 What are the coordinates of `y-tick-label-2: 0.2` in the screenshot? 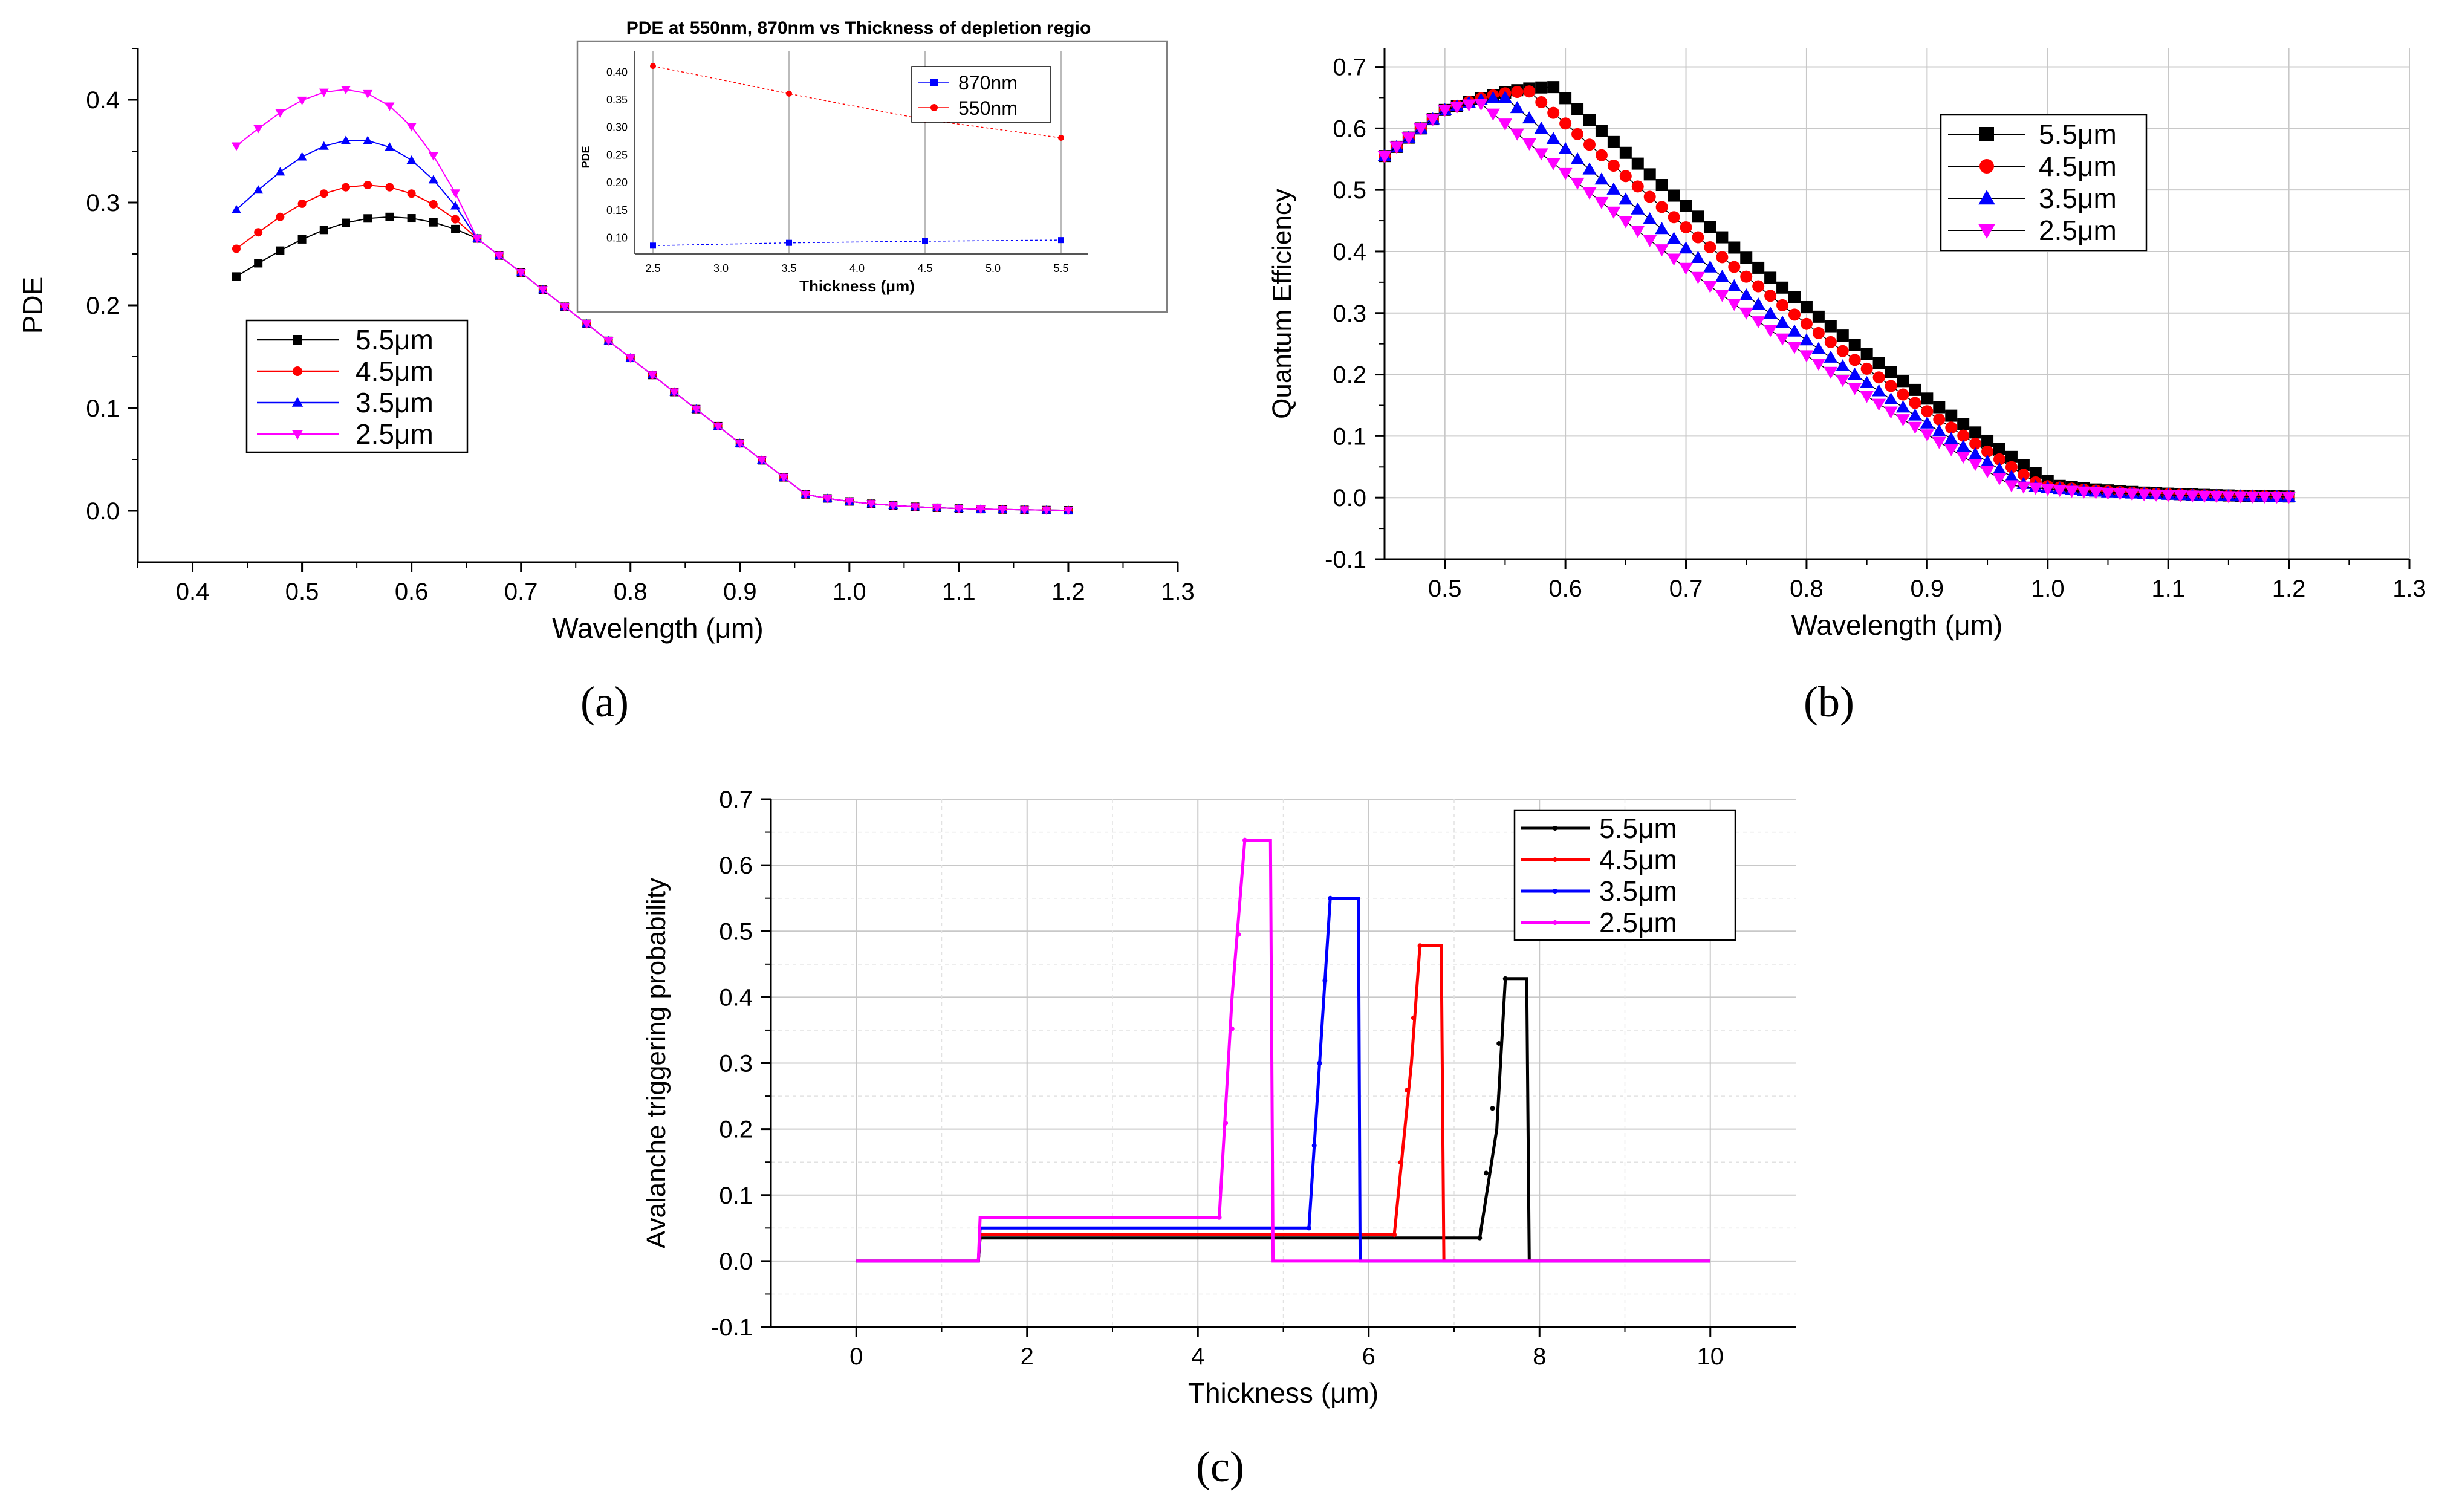 It's located at (103, 306).